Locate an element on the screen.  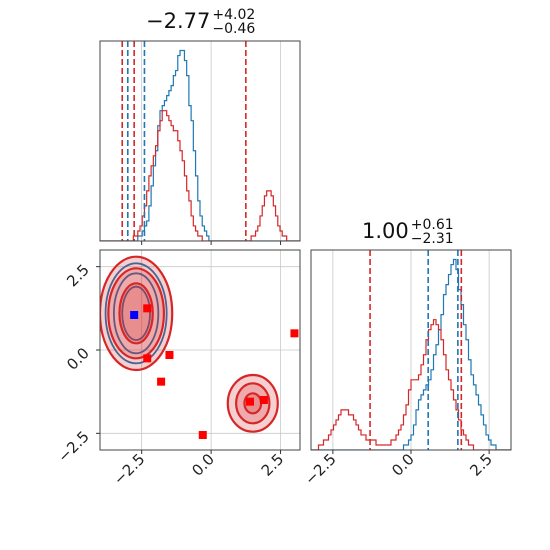
y-tick-label: 2.5 is located at coordinates (78, 276).